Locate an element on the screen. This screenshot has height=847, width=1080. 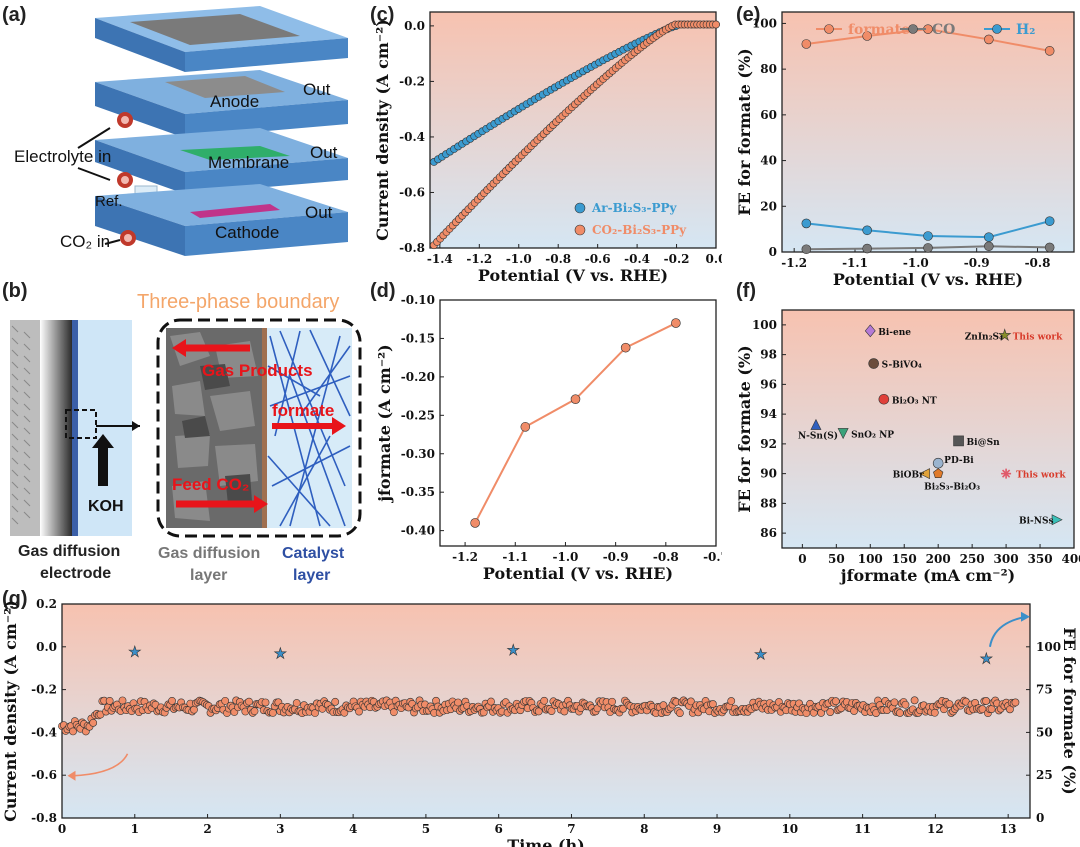
ref-label: Ref. is located at coordinates (109, 201).